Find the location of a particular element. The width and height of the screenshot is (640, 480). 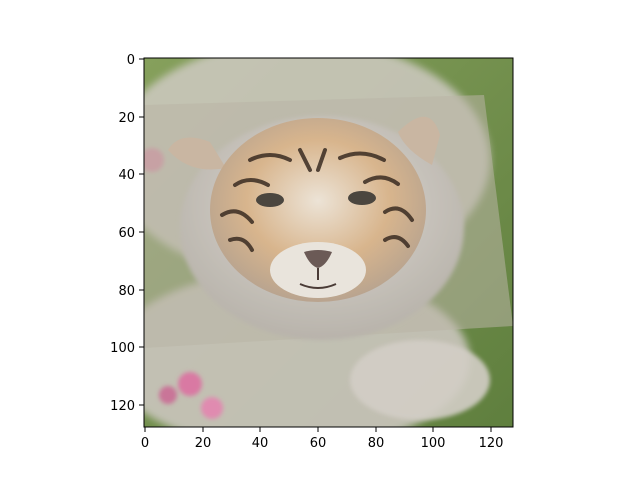

x-tick-label: 0 is located at coordinates (145, 443).